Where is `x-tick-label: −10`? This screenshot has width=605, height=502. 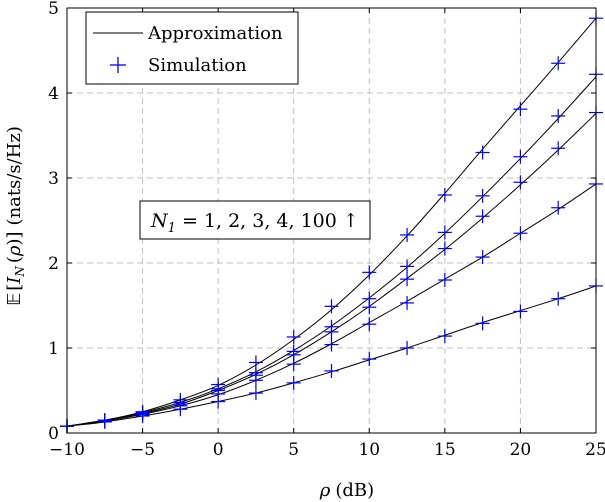
x-tick-label: −10 is located at coordinates (67, 450).